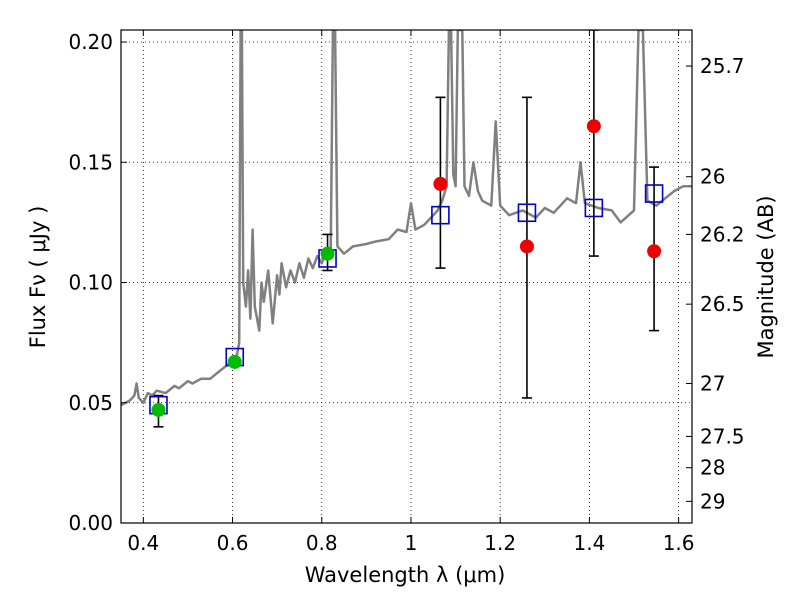 The width and height of the screenshot is (800, 600). What do you see at coordinates (766, 276) in the screenshot?
I see `y2-axis-title: Magnitude (AB)` at bounding box center [766, 276].